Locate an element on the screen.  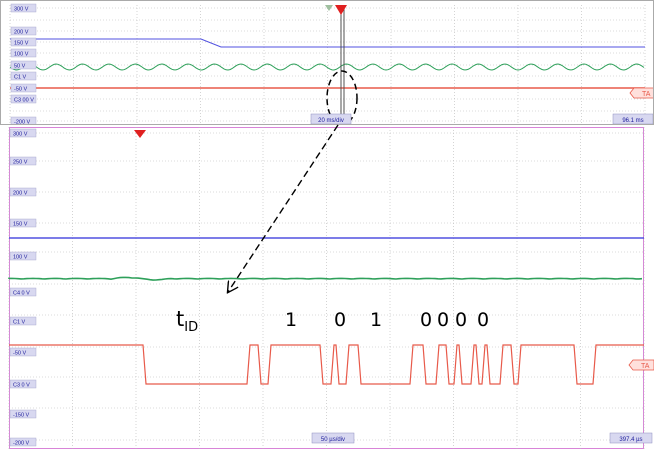
zoom-y-tick: 250 V is located at coordinates (23, 161).